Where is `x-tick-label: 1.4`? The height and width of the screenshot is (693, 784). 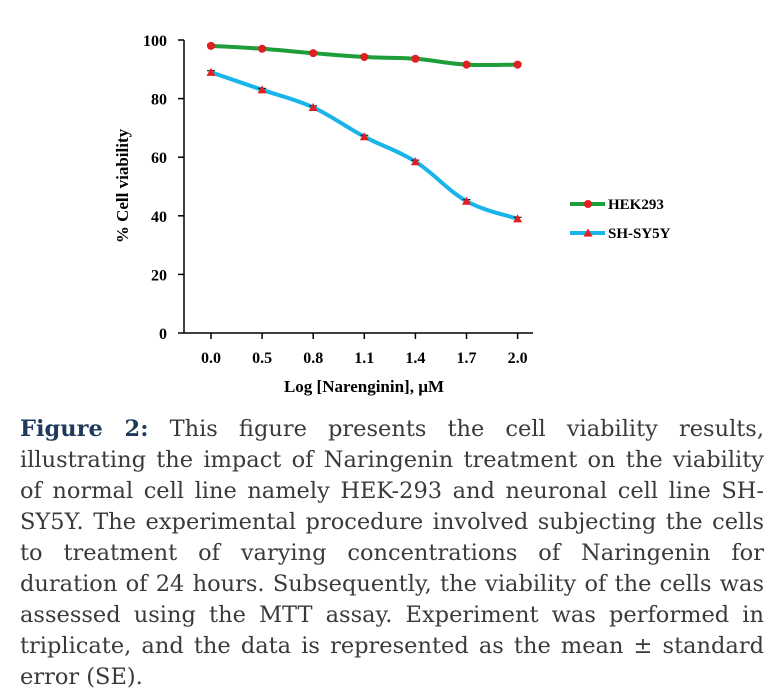 x-tick-label: 1.4 is located at coordinates (415, 358).